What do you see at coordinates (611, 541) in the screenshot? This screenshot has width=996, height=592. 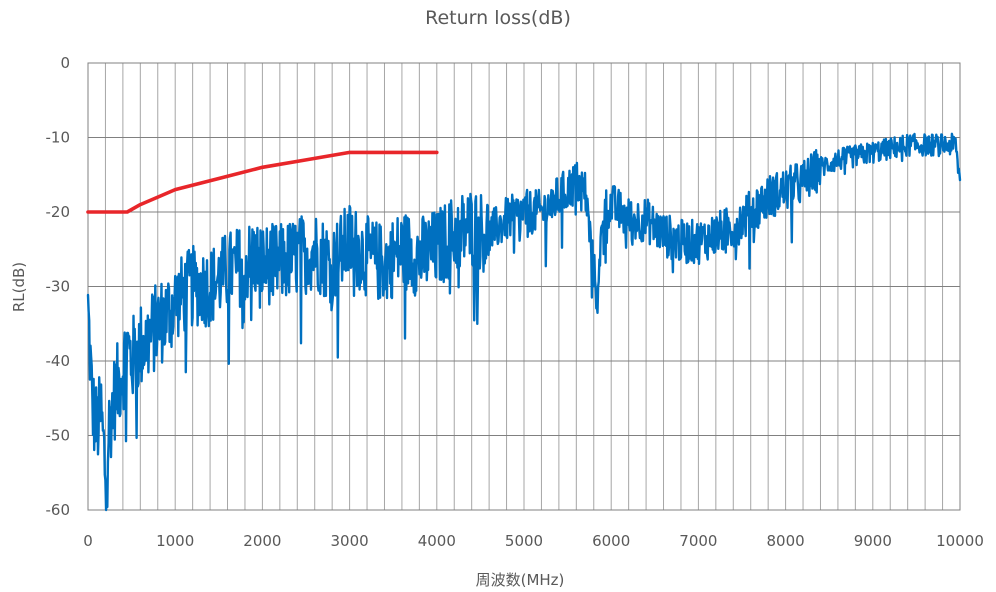 I see `x-tick-label: 6000` at bounding box center [611, 541].